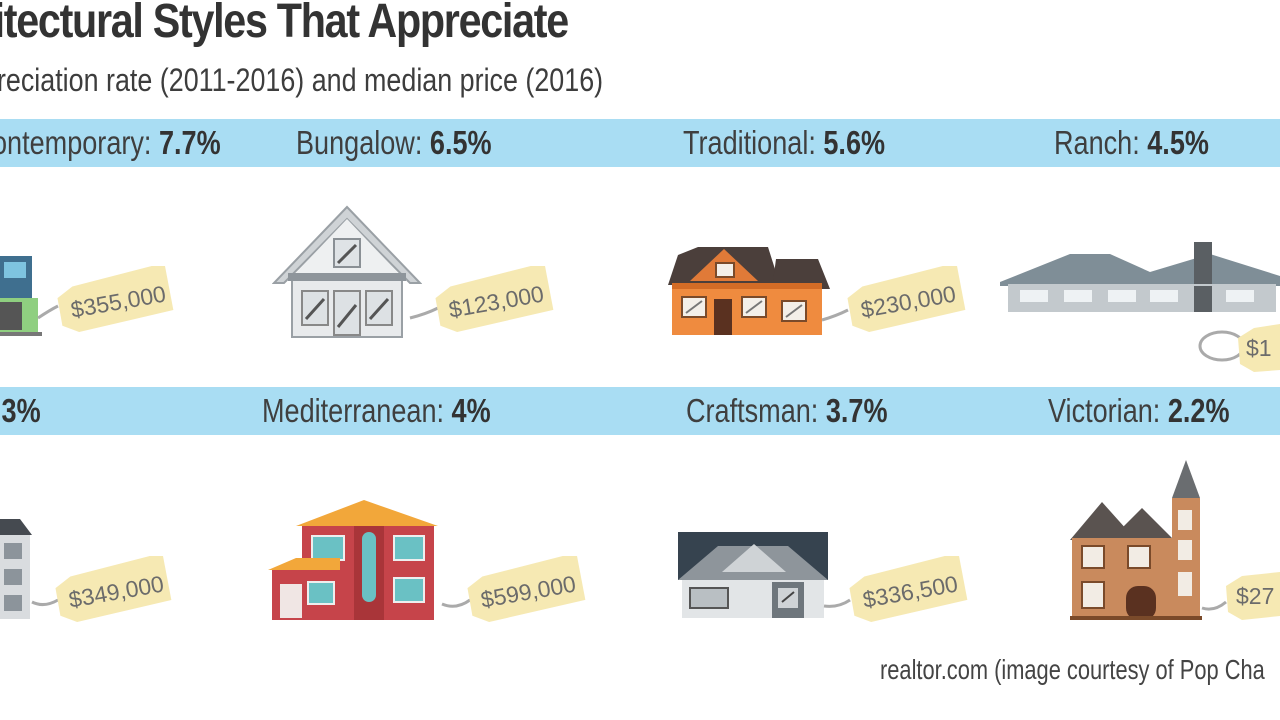 The height and width of the screenshot is (720, 1280). What do you see at coordinates (749, 291) in the screenshot?
I see `traditional-house-icon` at bounding box center [749, 291].